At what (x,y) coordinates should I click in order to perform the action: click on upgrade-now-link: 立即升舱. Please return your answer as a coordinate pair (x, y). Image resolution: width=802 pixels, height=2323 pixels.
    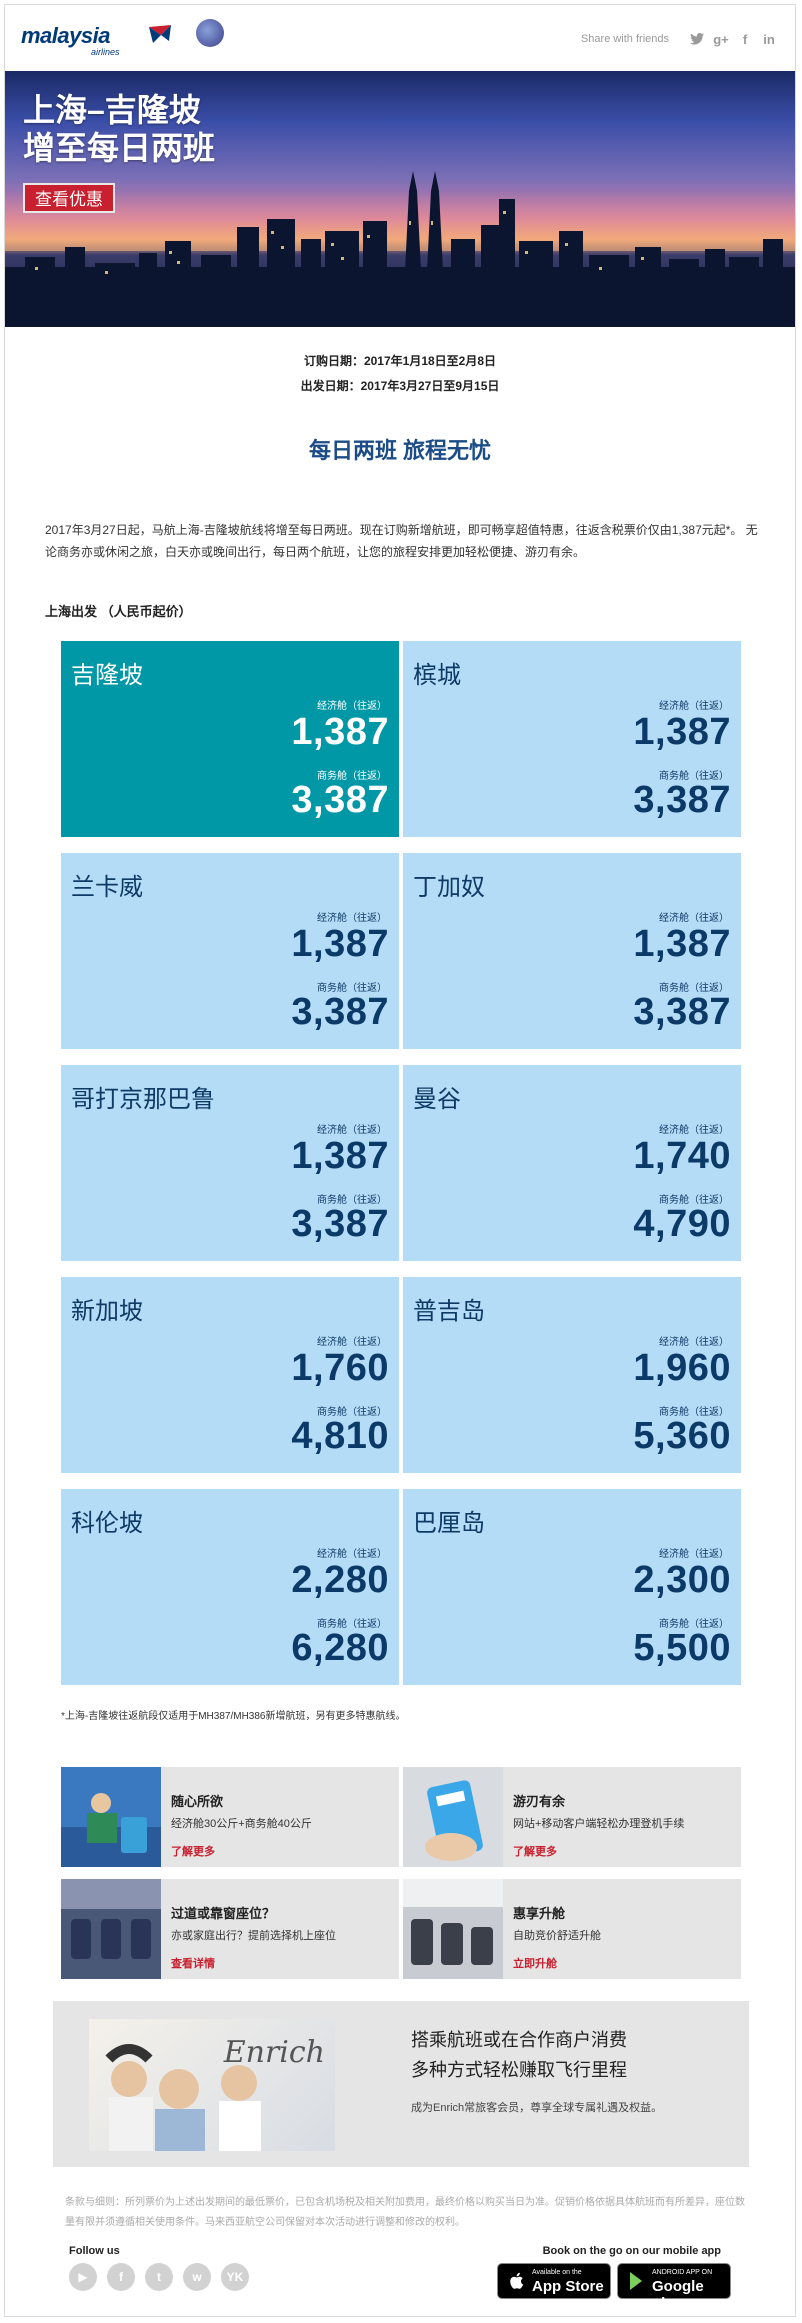
    Looking at the image, I should click on (535, 1964).